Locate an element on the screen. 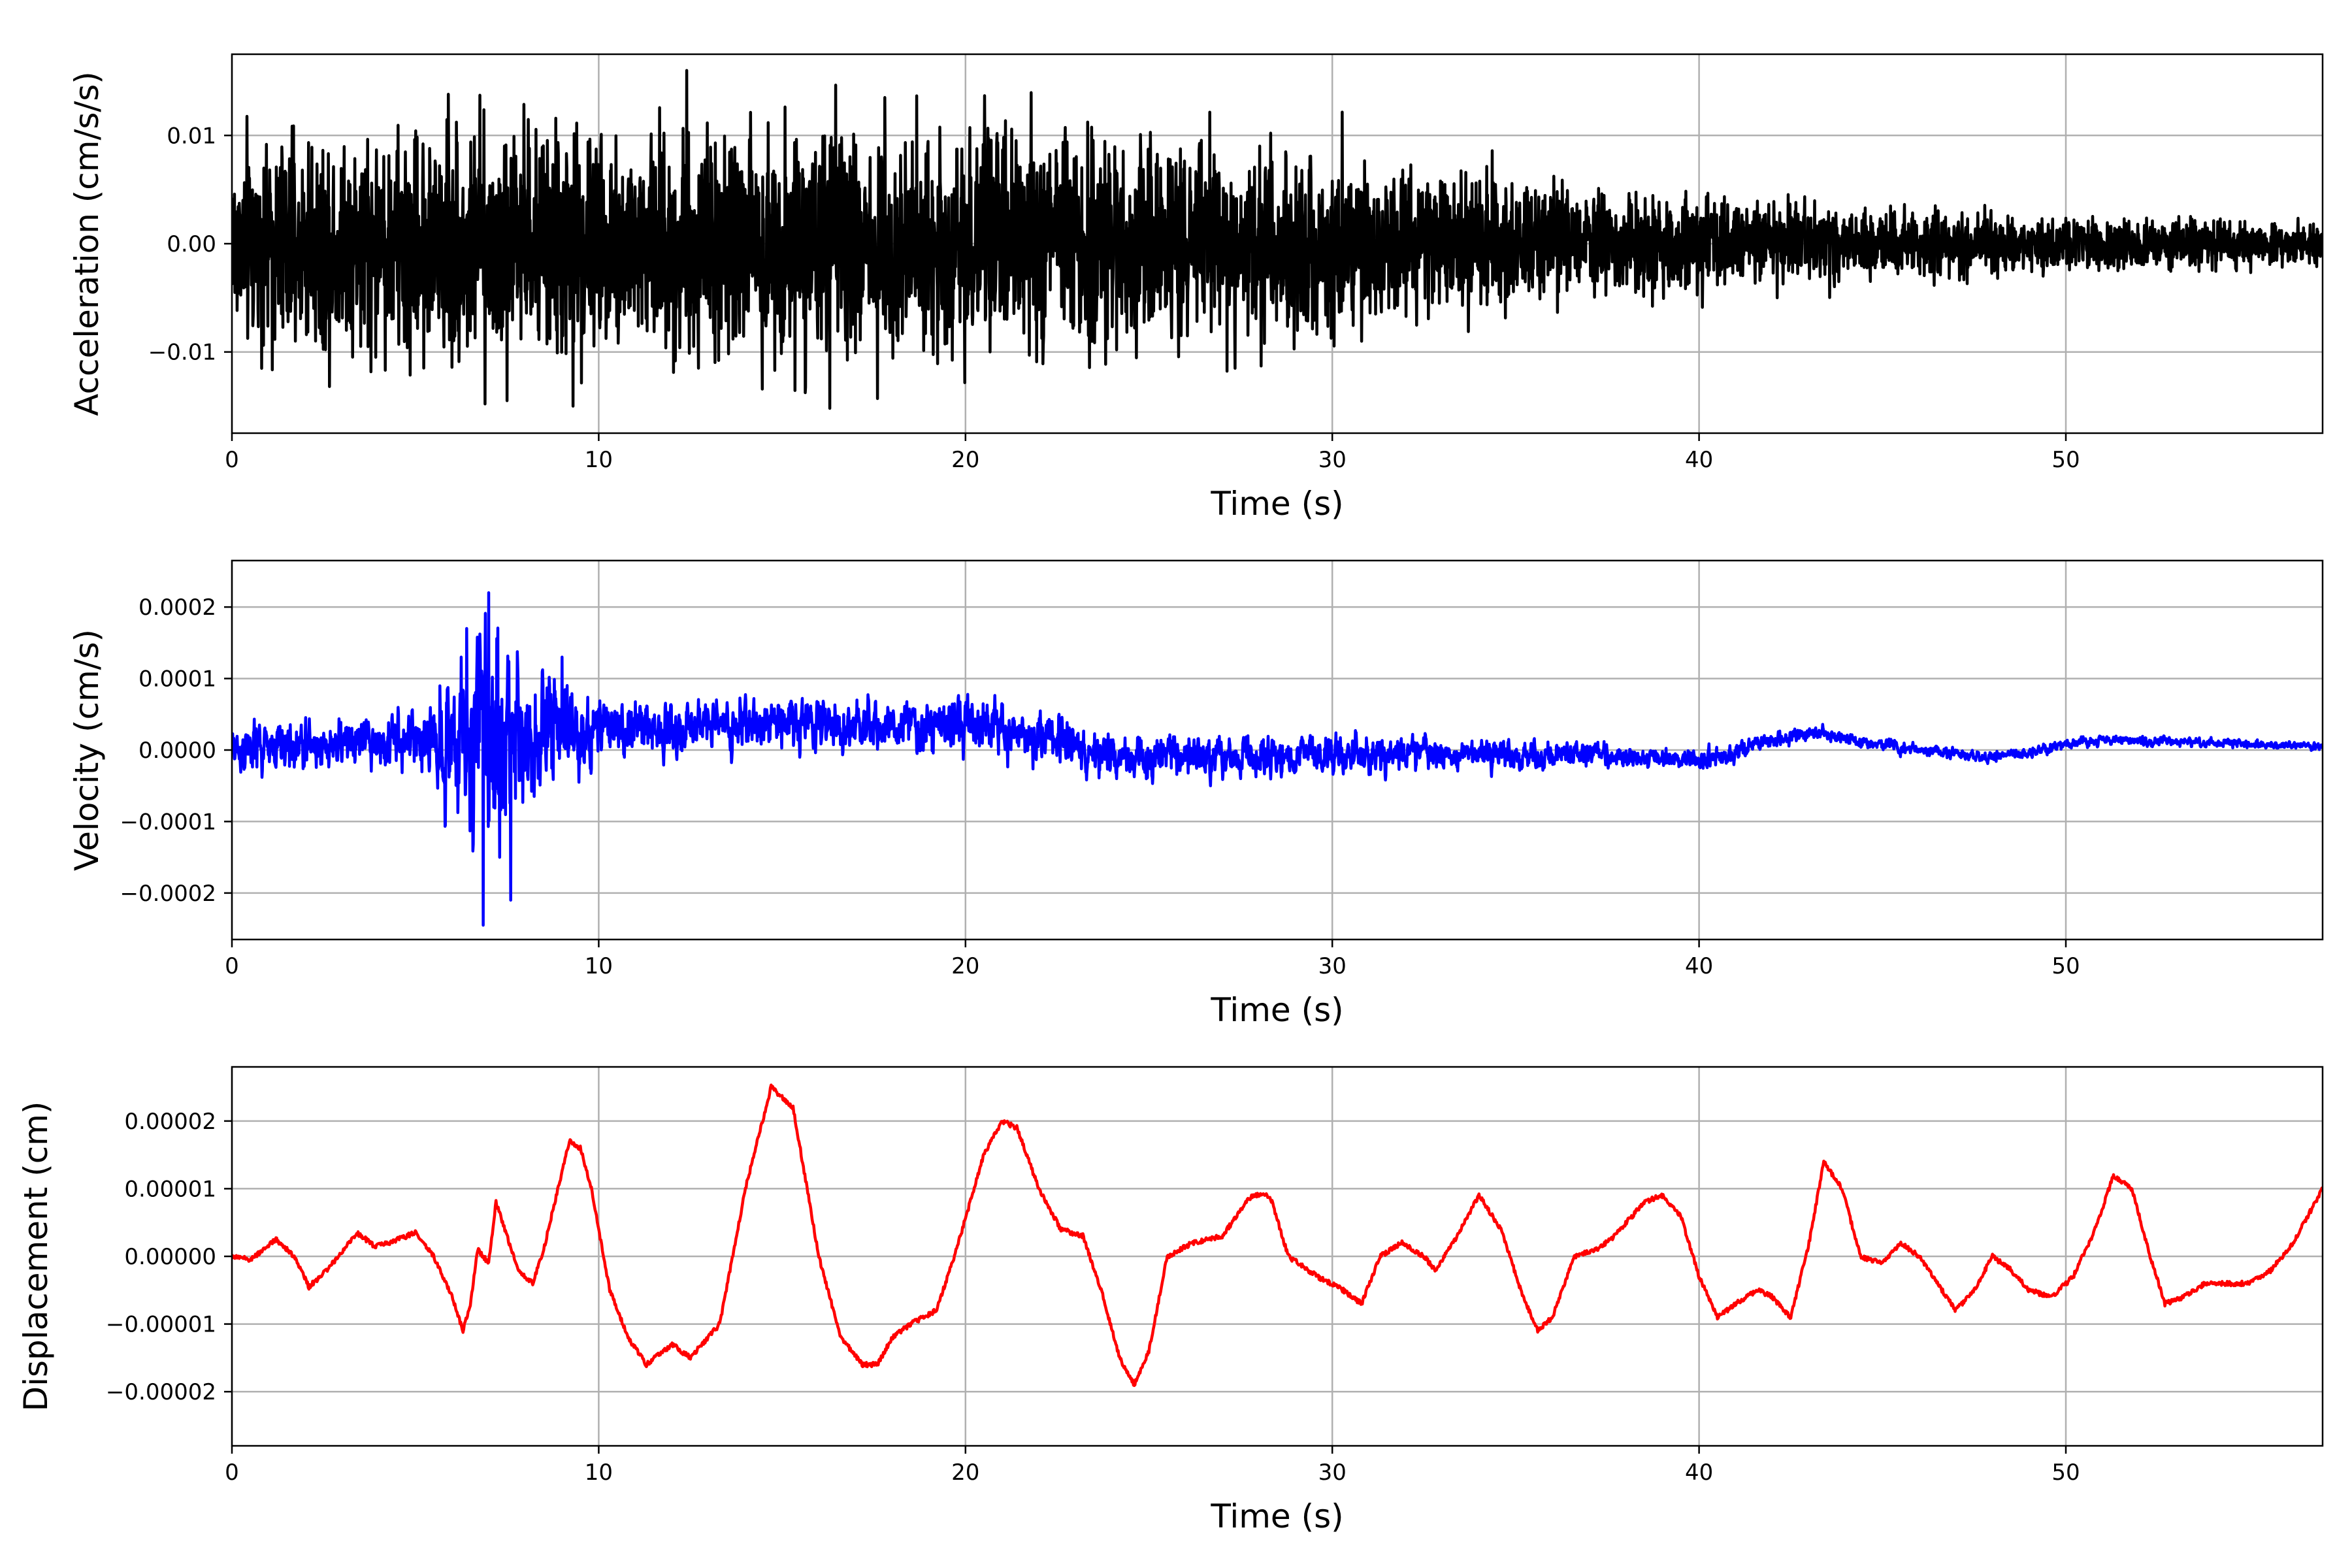 This screenshot has width=2352, height=1568. y-tick-label: 0.0001 is located at coordinates (177, 679).